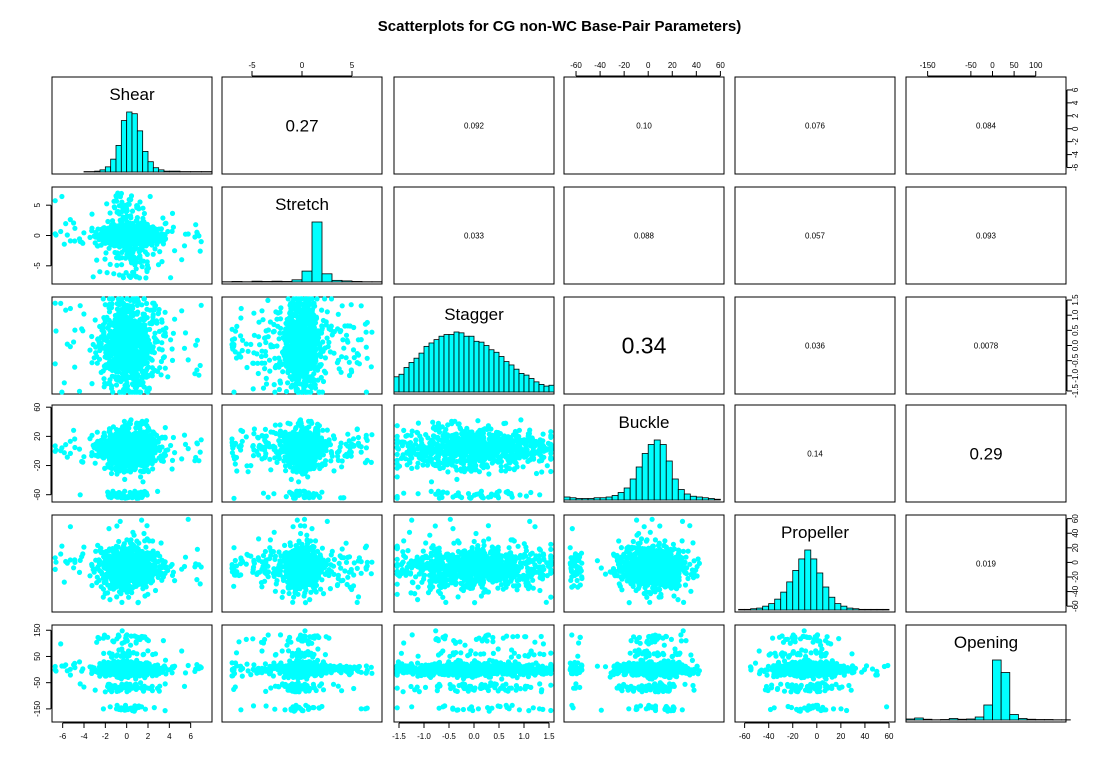 This screenshot has width=1119, height=776. I want to click on panel-buckle-propeller, so click(815, 453).